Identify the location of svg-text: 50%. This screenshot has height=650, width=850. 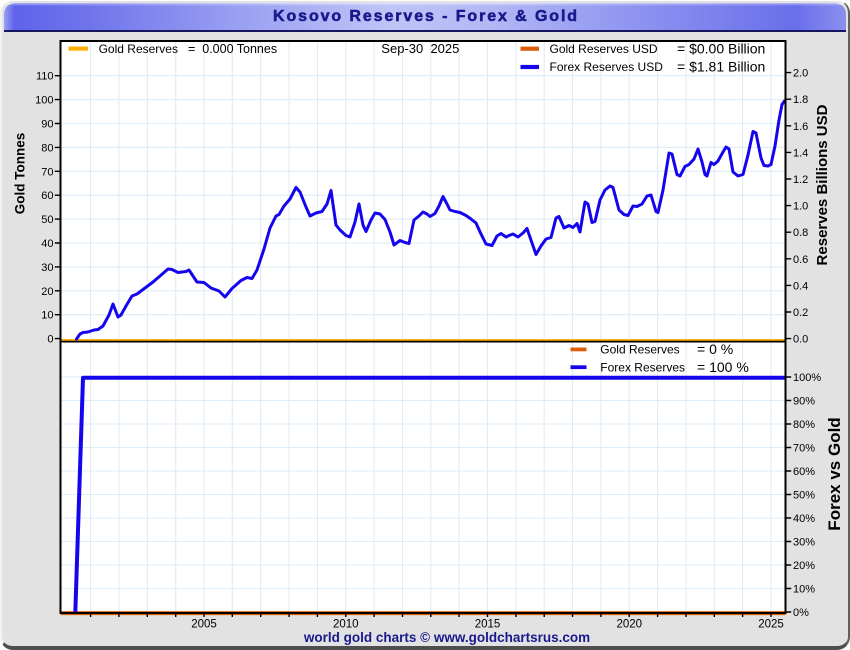
(804, 496).